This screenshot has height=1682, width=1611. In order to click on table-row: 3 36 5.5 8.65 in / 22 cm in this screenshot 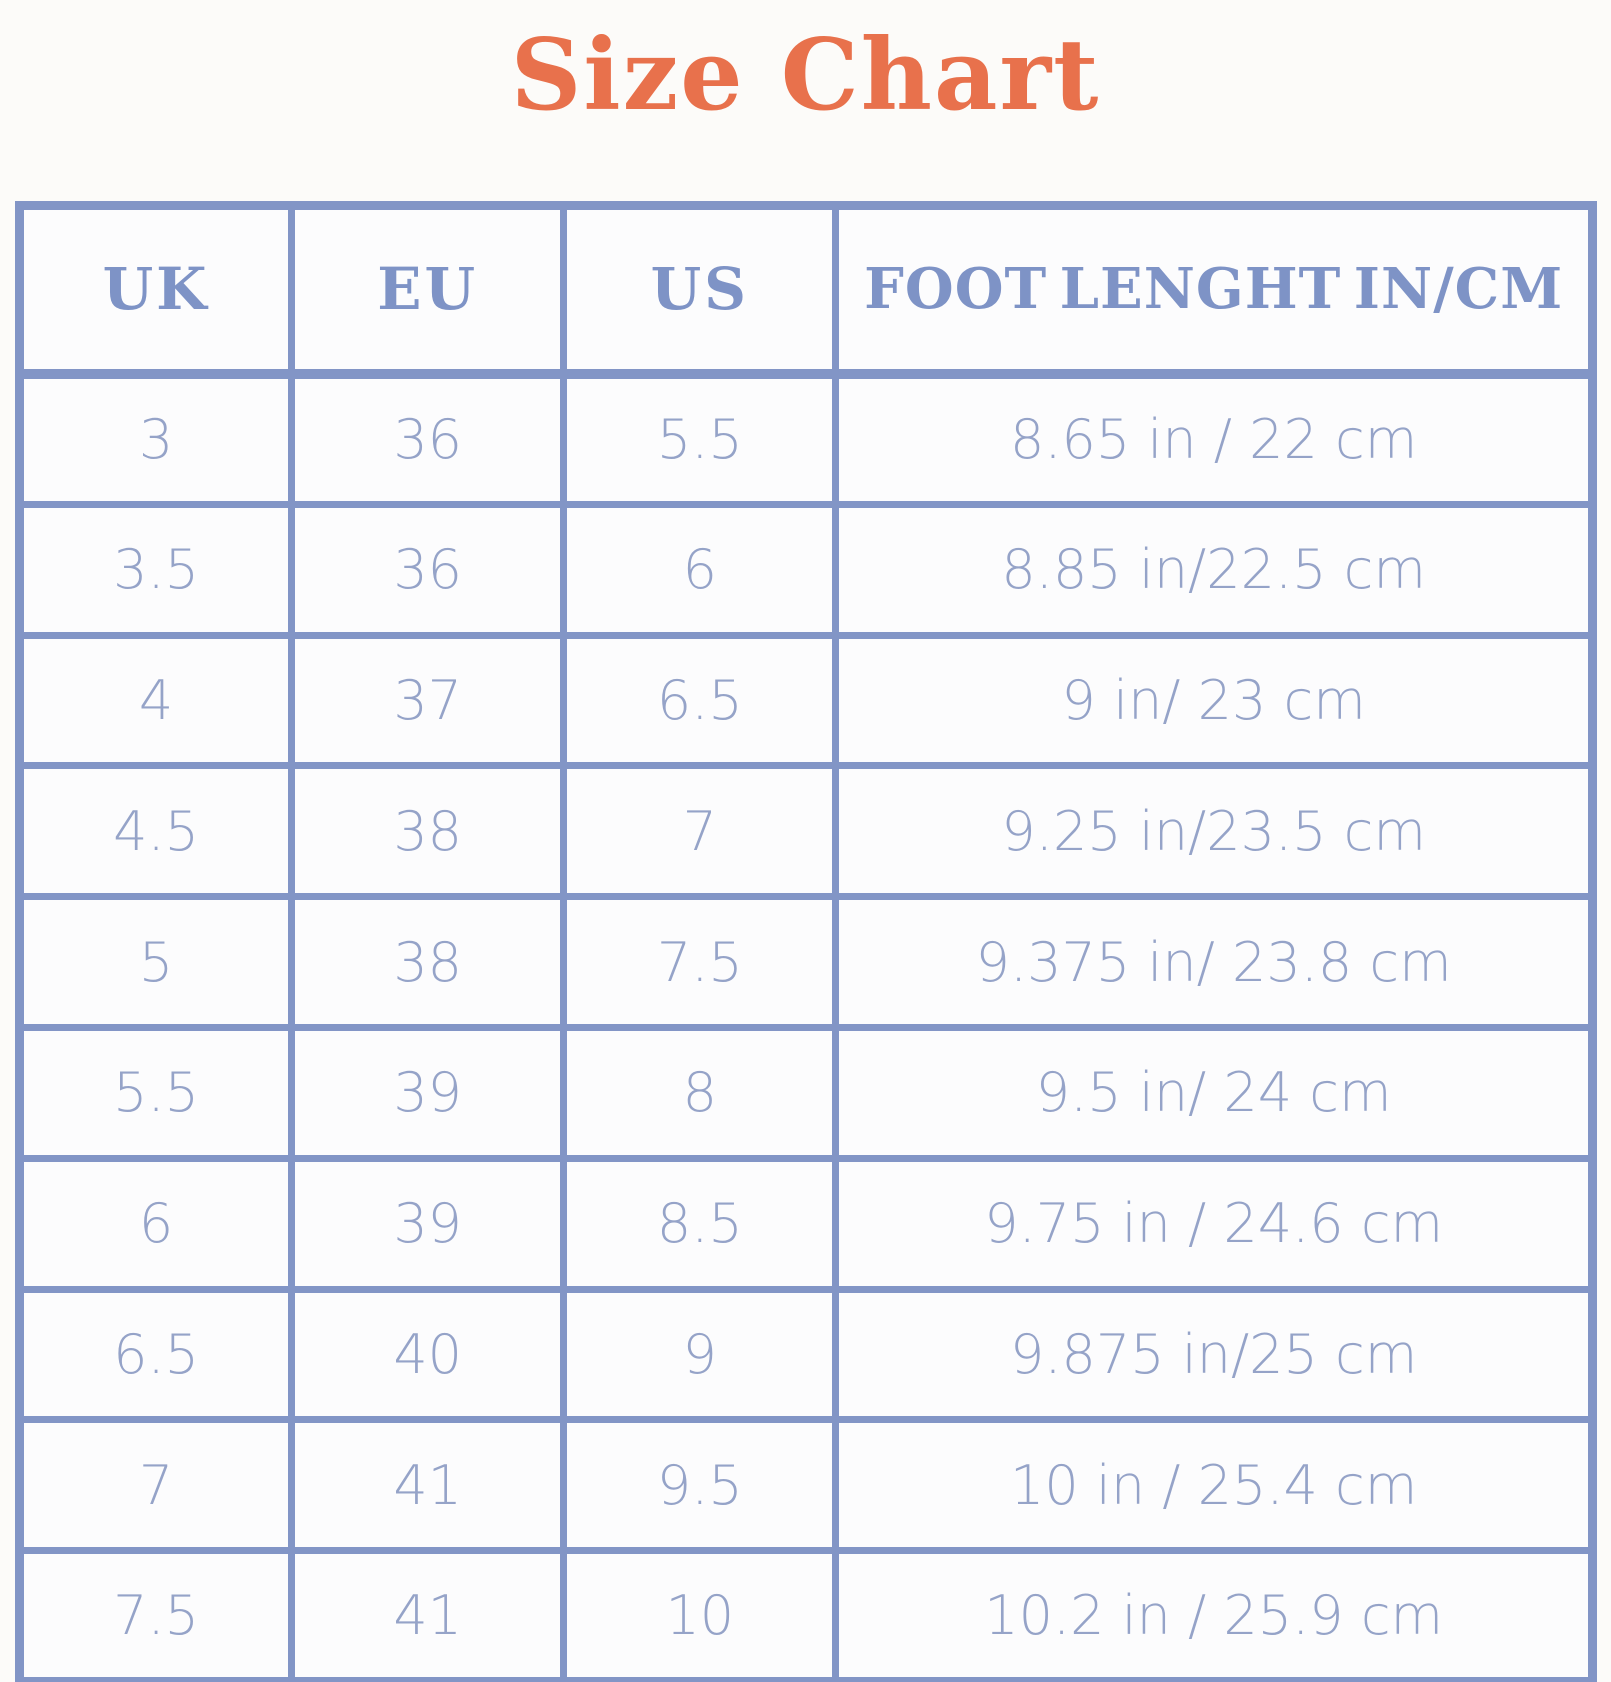, I will do `click(805, 439)`.